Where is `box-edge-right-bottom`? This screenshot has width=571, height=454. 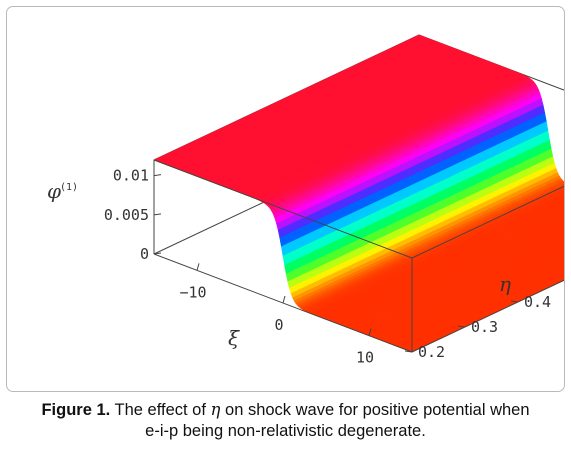
box-edge-right-bottom is located at coordinates (487, 316).